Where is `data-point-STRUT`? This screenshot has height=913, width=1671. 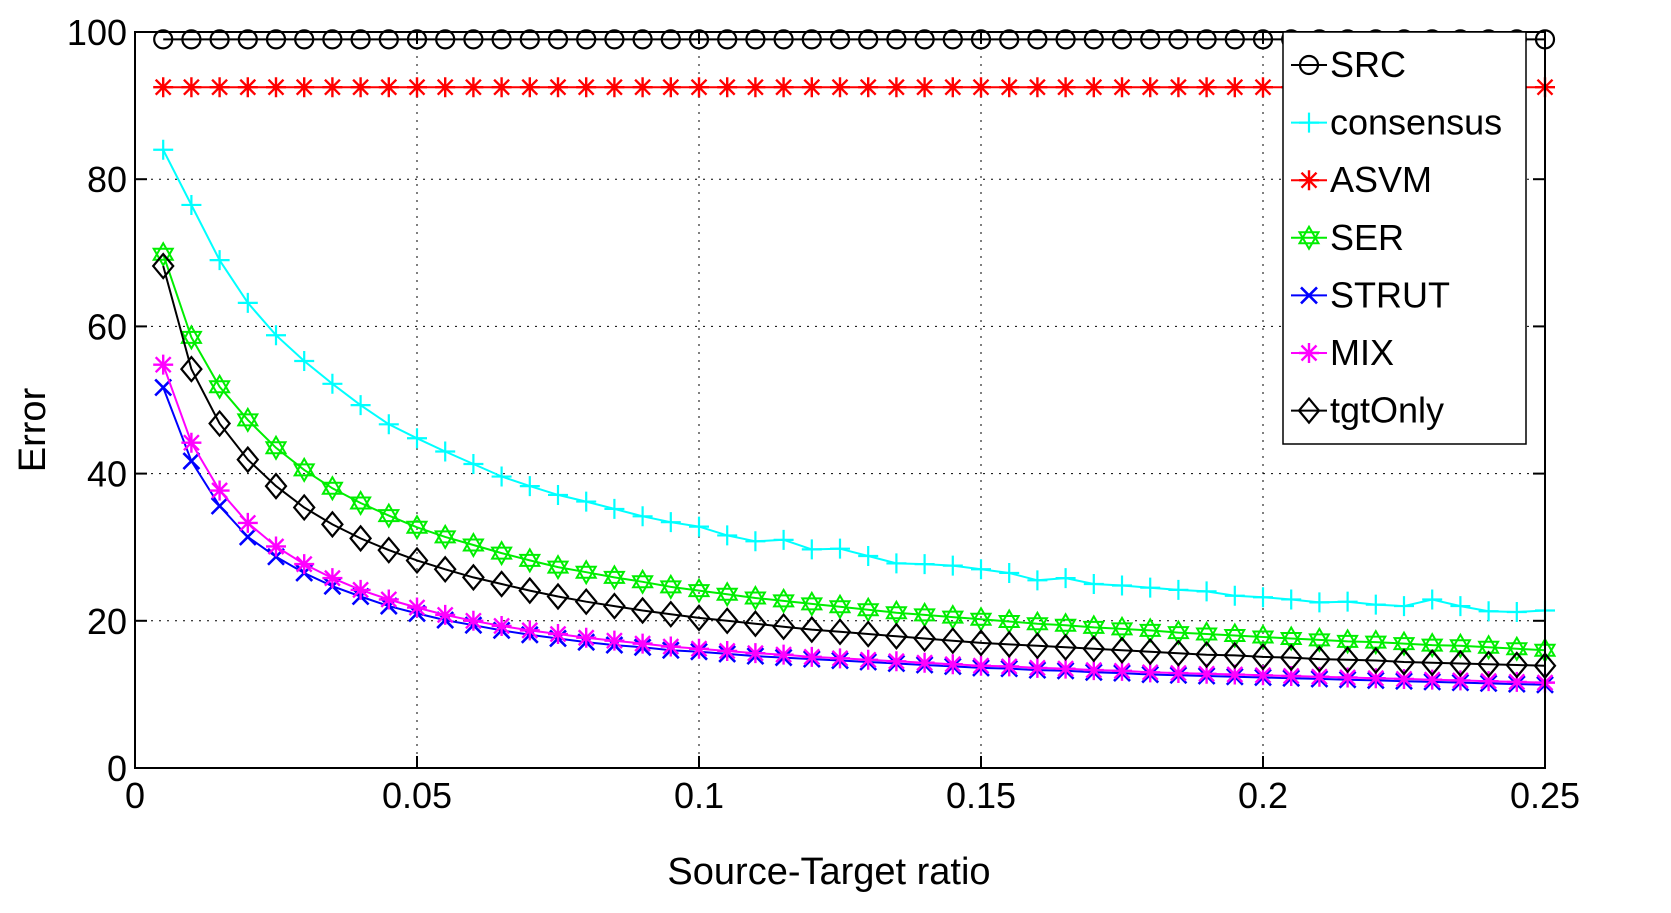 data-point-STRUT is located at coordinates (191, 461).